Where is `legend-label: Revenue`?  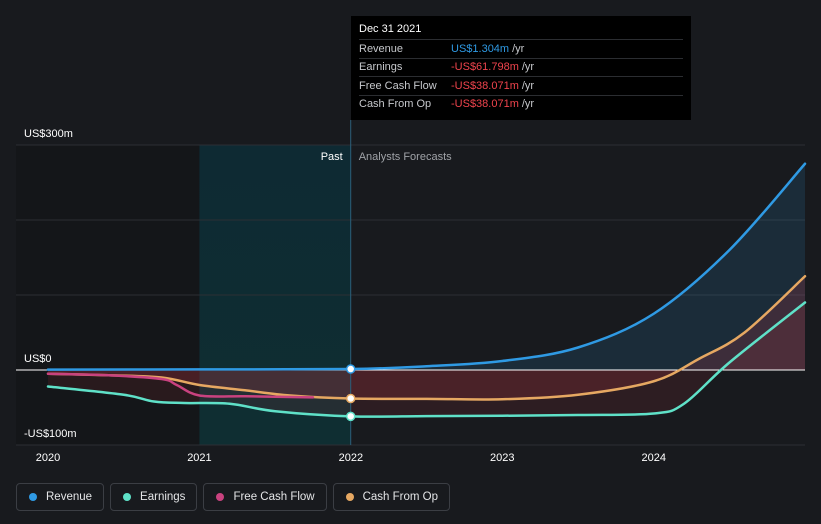 legend-label: Revenue is located at coordinates (69, 497).